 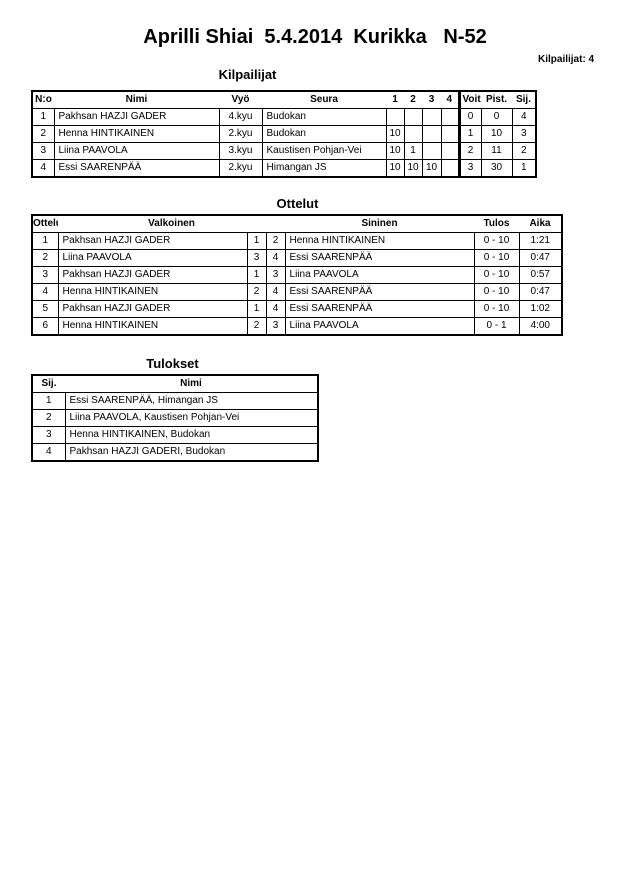 I want to click on white-number: 3, so click(x=256, y=258).